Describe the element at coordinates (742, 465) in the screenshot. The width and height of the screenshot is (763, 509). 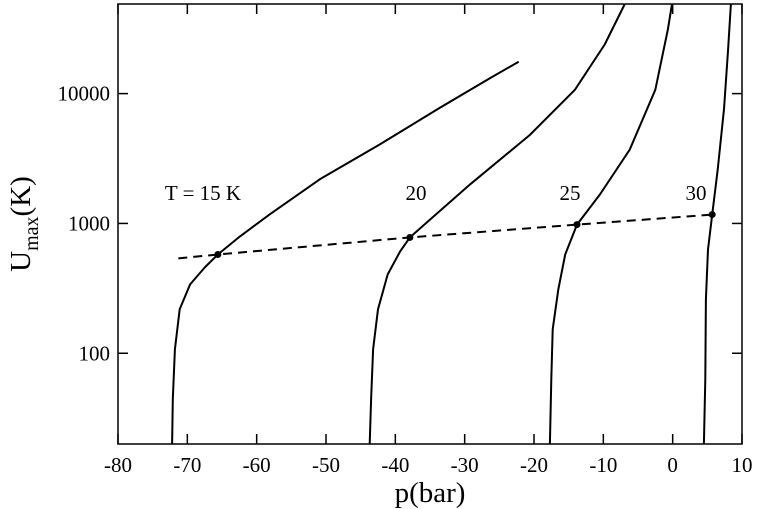
I see `x-tick-label: 10` at that location.